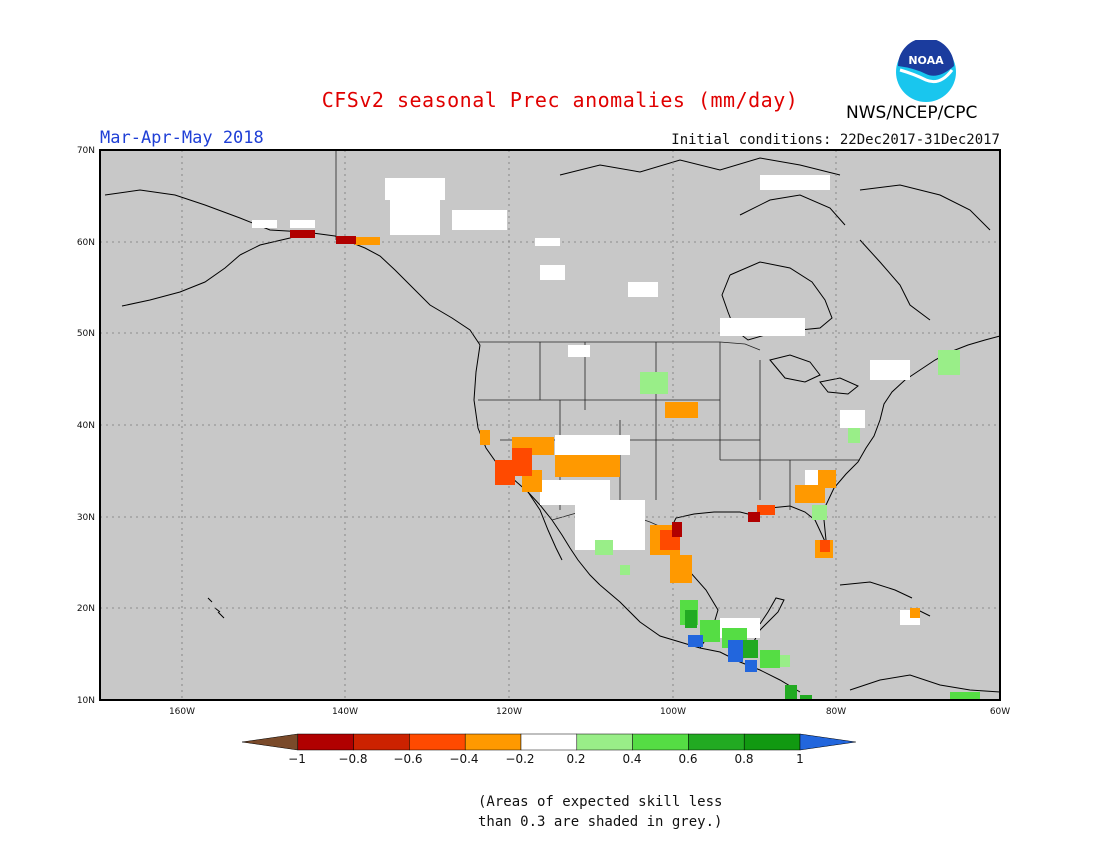  Describe the element at coordinates (835, 140) in the screenshot. I see `initial-conditions: Initial conditions: 22Dec2017-31Dec2017` at that location.